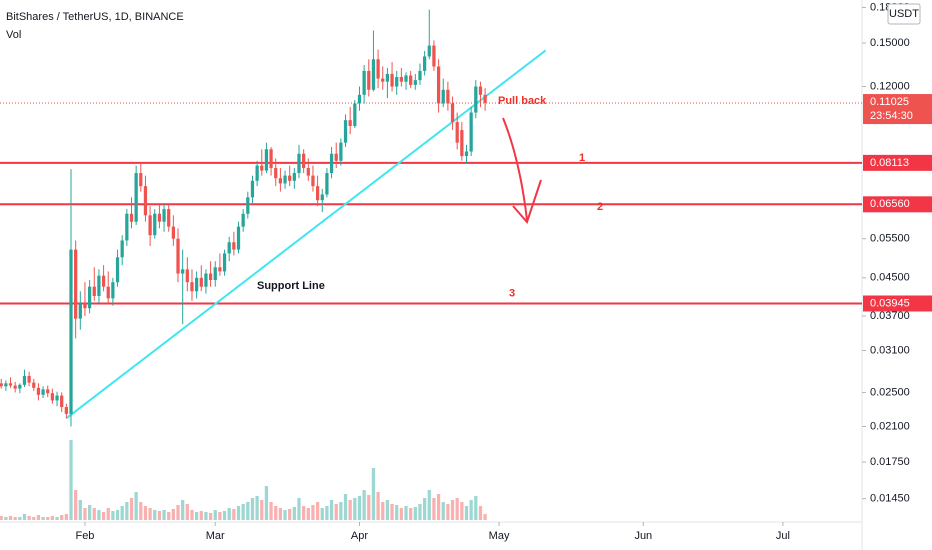 The width and height of the screenshot is (932, 550). Describe the element at coordinates (890, 350) in the screenshot. I see `y-tick-label: 0.03100` at that location.